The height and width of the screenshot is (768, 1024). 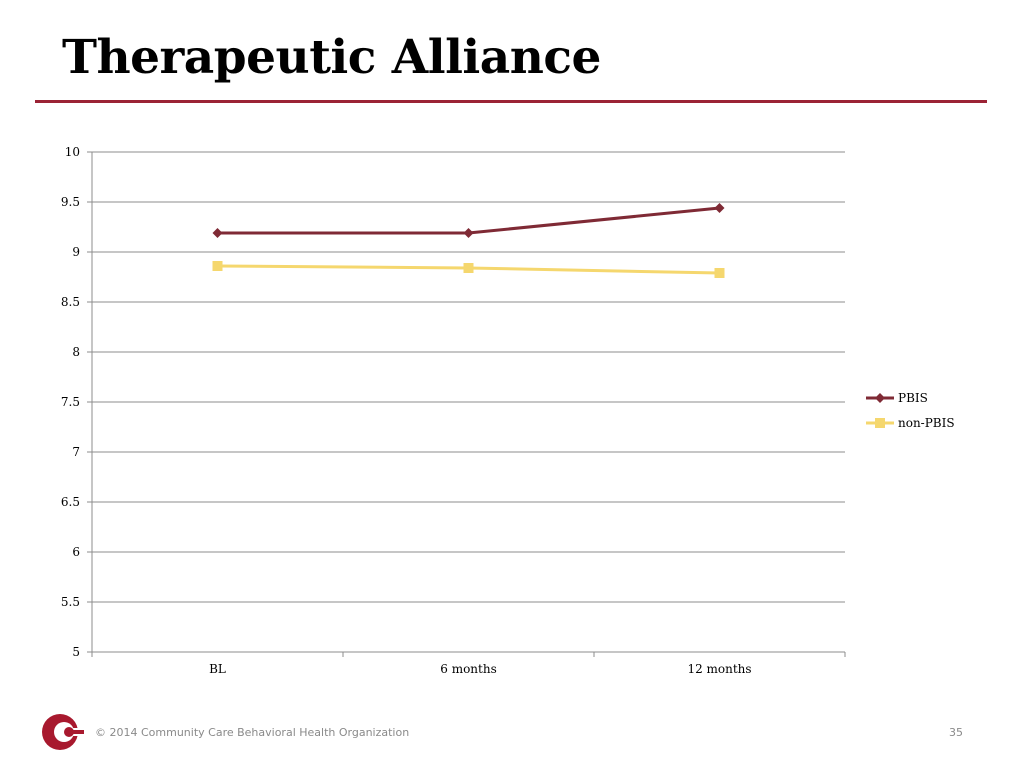 I want to click on y-tick-label: 9, so click(x=76, y=252).